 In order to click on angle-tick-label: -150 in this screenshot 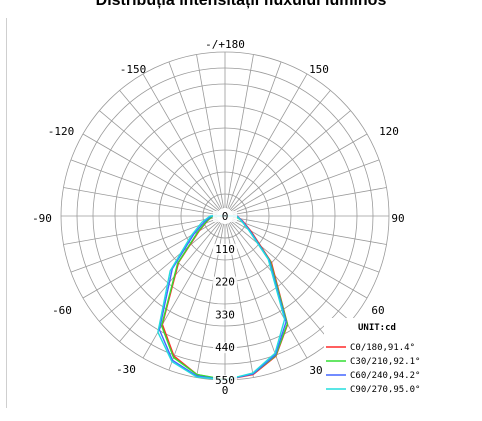, I will do `click(133, 69)`.